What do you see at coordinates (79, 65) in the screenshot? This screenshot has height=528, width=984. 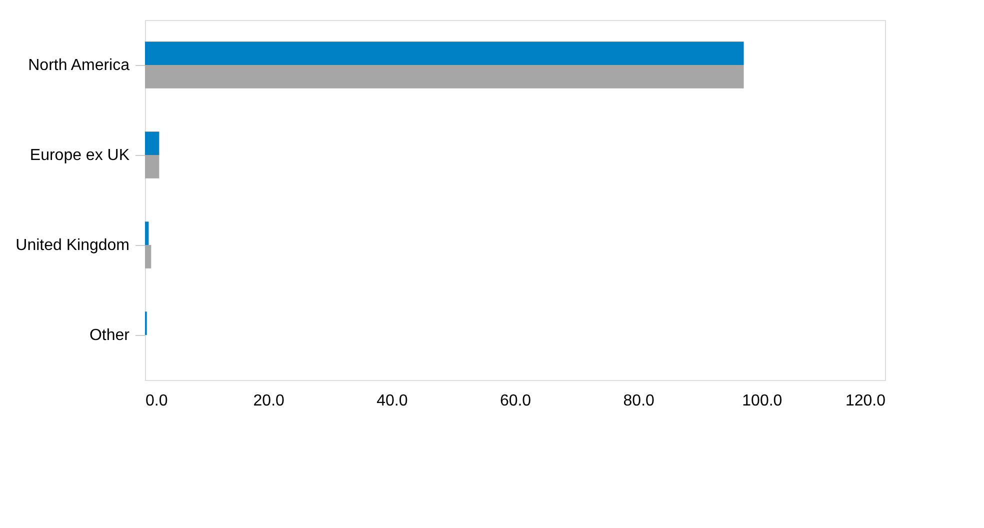 I see `y-tick-label: North America` at bounding box center [79, 65].